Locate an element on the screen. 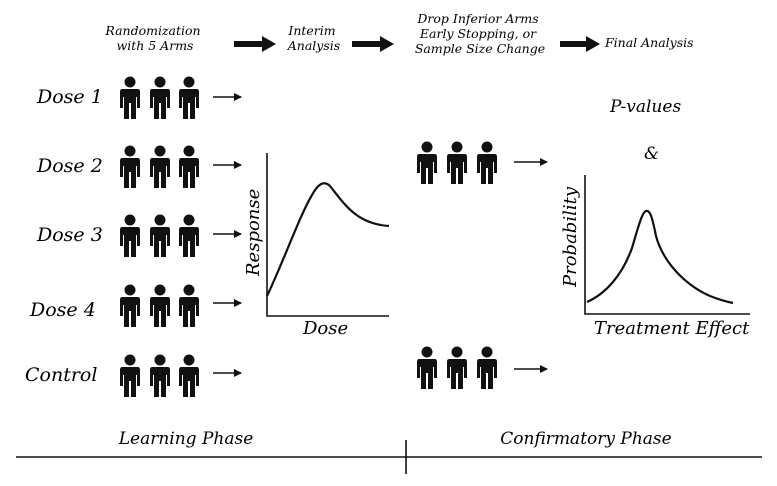 The width and height of the screenshot is (777, 486). step-randomization: Randomization with 5 Arms is located at coordinates (154, 38).